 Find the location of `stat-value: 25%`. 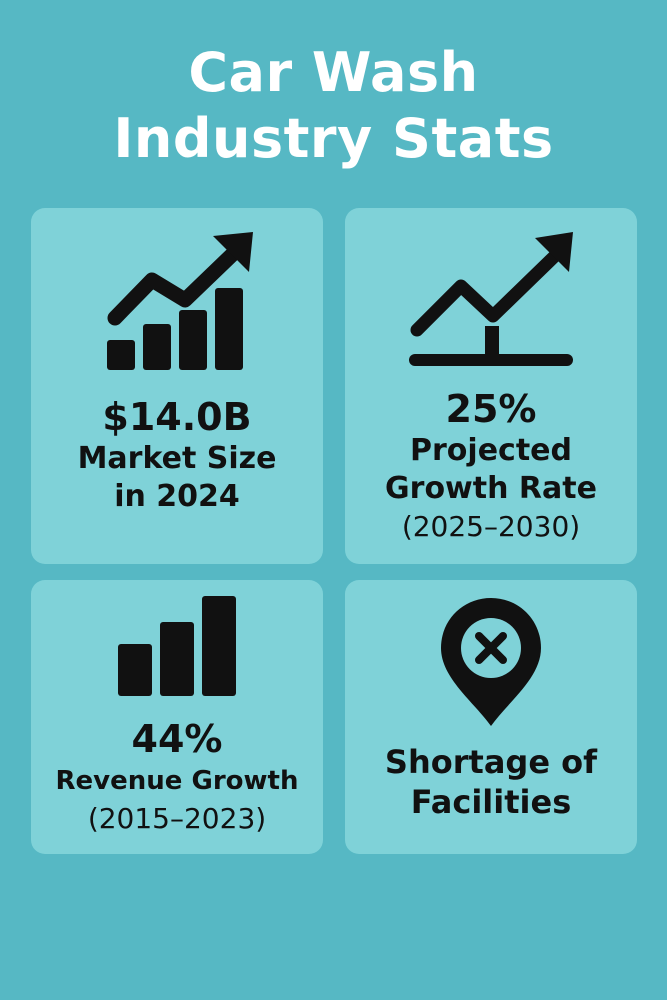

stat-value: 25% is located at coordinates (491, 409).